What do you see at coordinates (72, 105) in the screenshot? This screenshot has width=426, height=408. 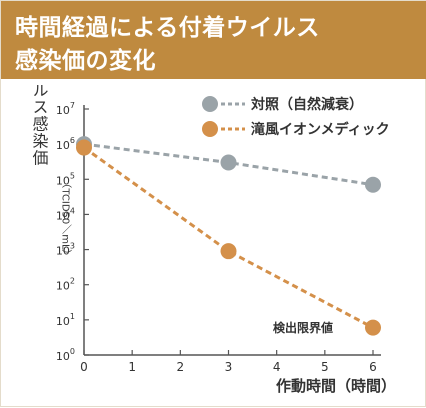 I see `y-tick-exponent: 7` at bounding box center [72, 105].